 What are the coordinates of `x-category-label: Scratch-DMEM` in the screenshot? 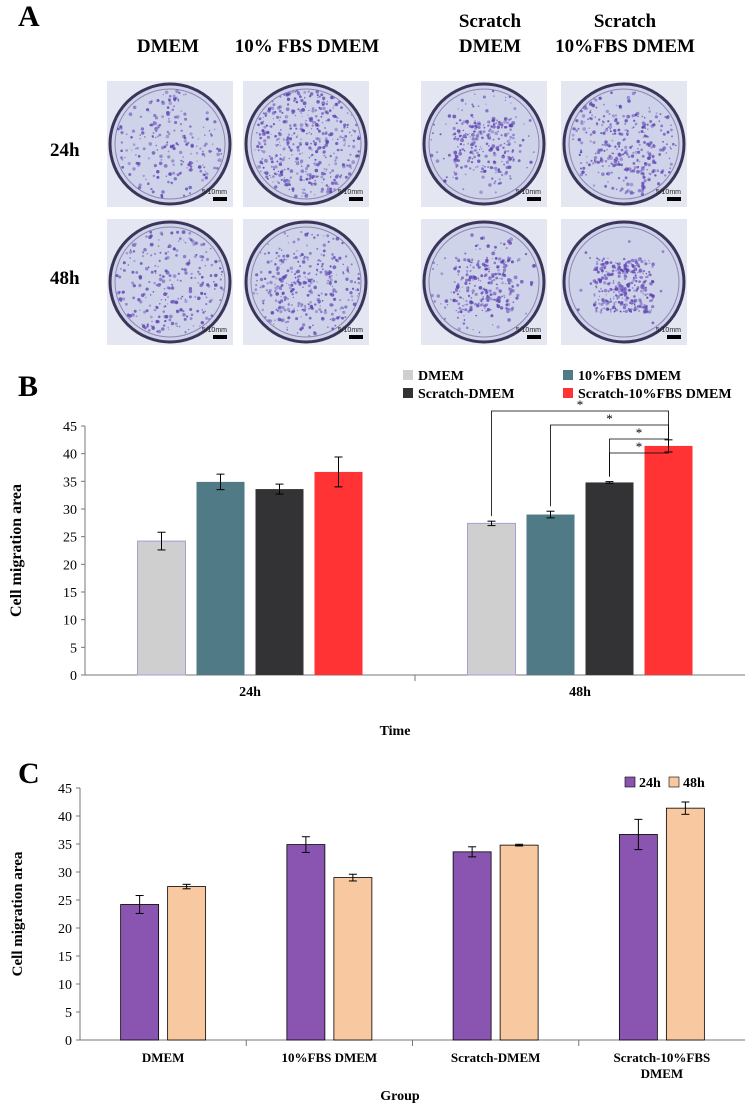 It's located at (496, 1057).